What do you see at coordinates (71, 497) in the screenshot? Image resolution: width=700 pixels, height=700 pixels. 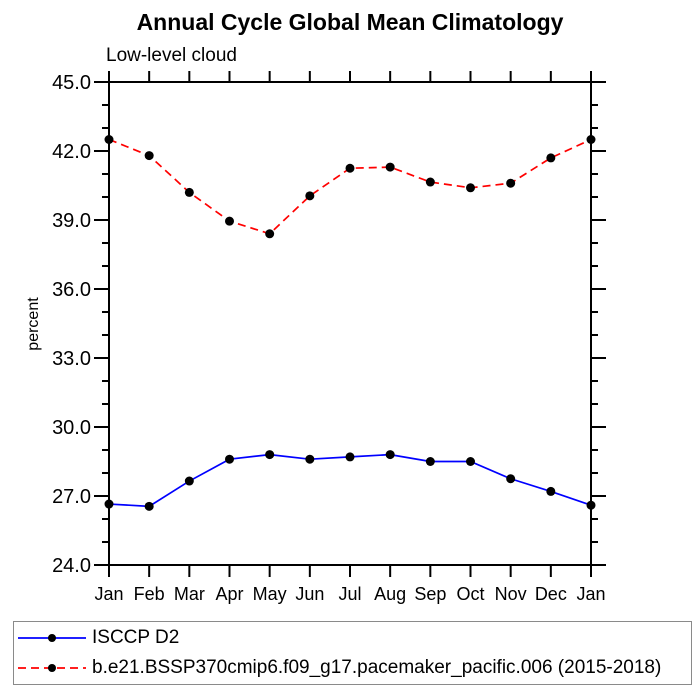 I see `y-axis-tick-label: 27.0` at bounding box center [71, 497].